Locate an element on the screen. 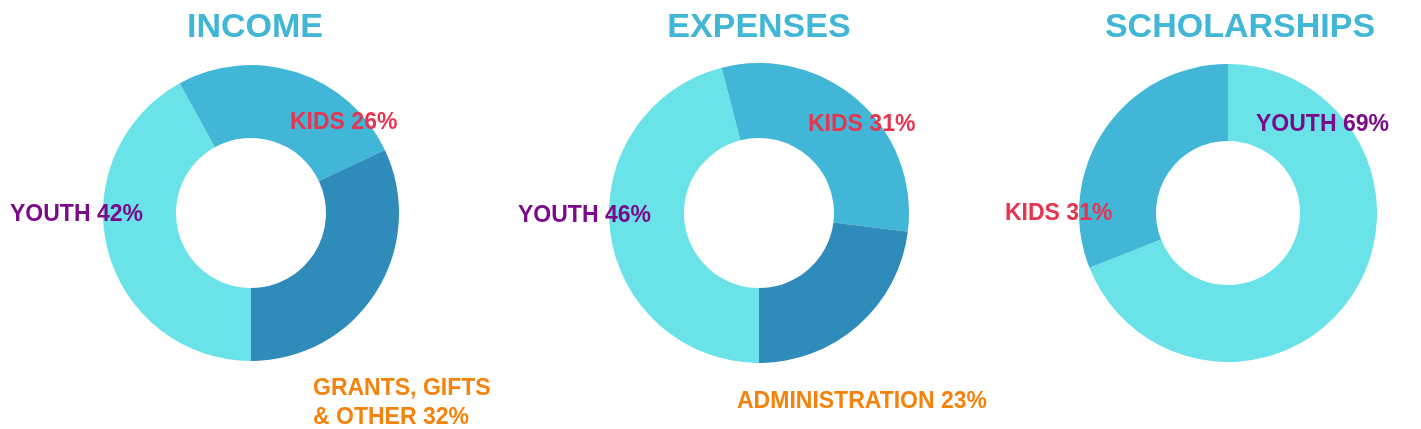 The height and width of the screenshot is (429, 1421). chart-title: EXPENSES is located at coordinates (759, 25).